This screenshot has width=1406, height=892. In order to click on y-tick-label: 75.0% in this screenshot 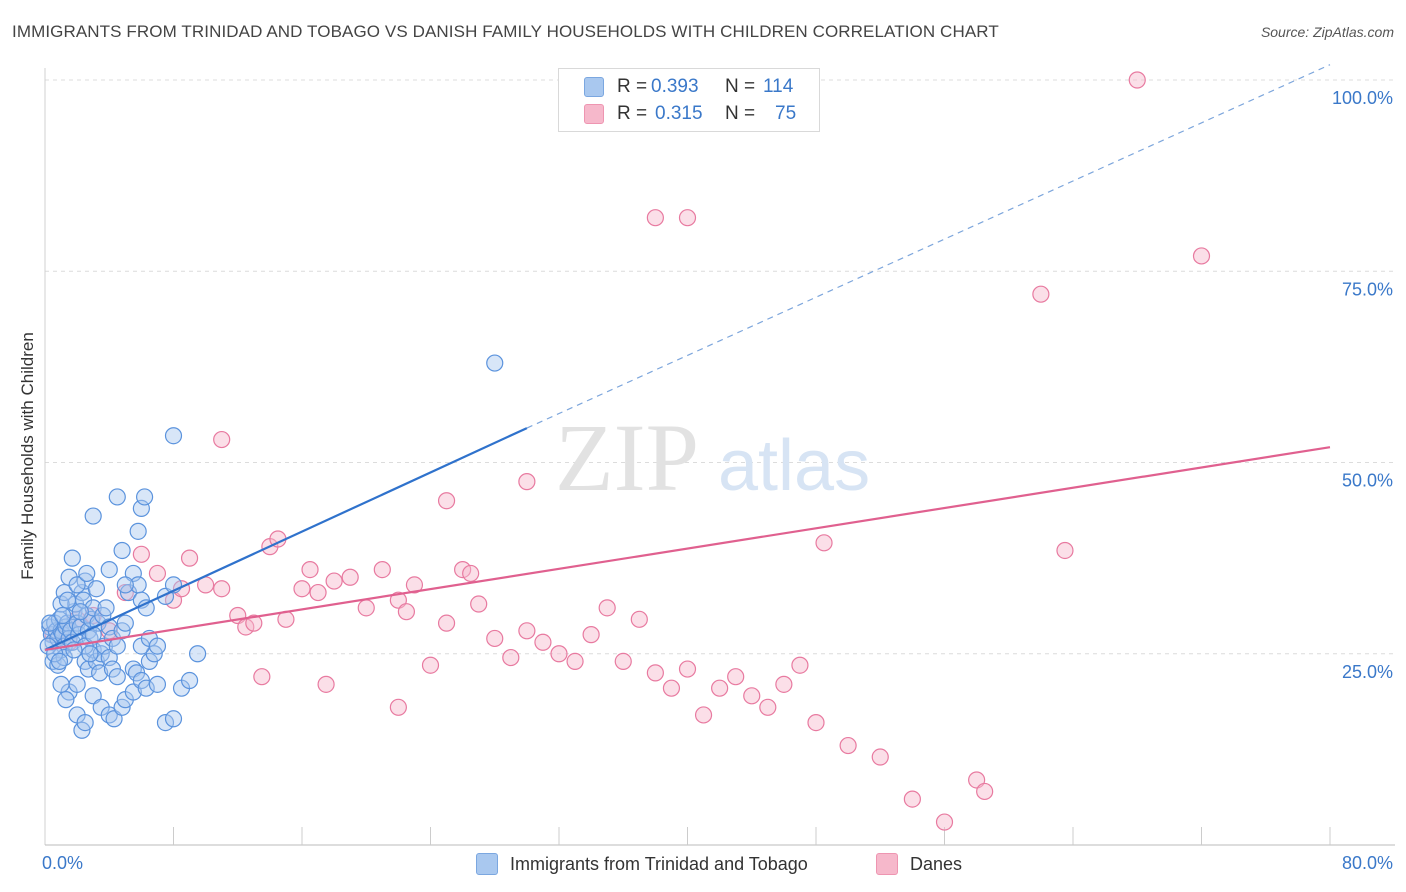, I will do `click(1367, 289)`.